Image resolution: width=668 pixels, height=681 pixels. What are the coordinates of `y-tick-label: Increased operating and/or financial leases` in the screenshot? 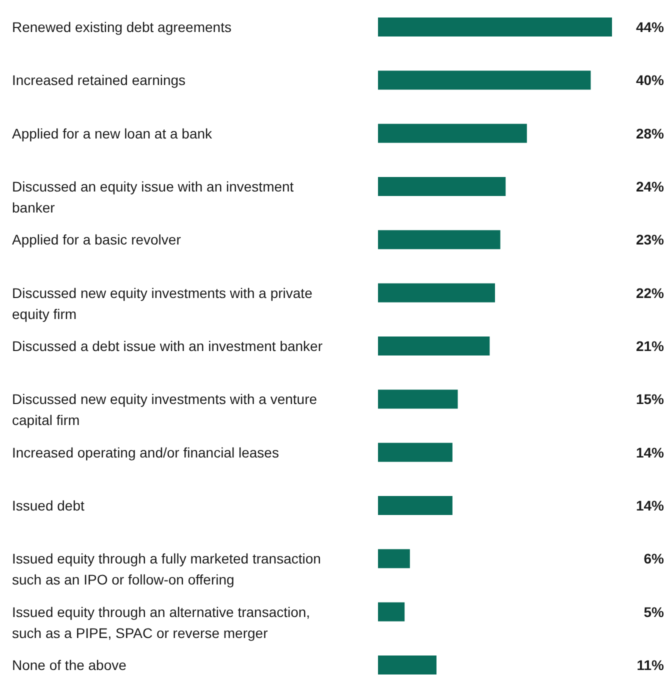 It's located at (145, 452).